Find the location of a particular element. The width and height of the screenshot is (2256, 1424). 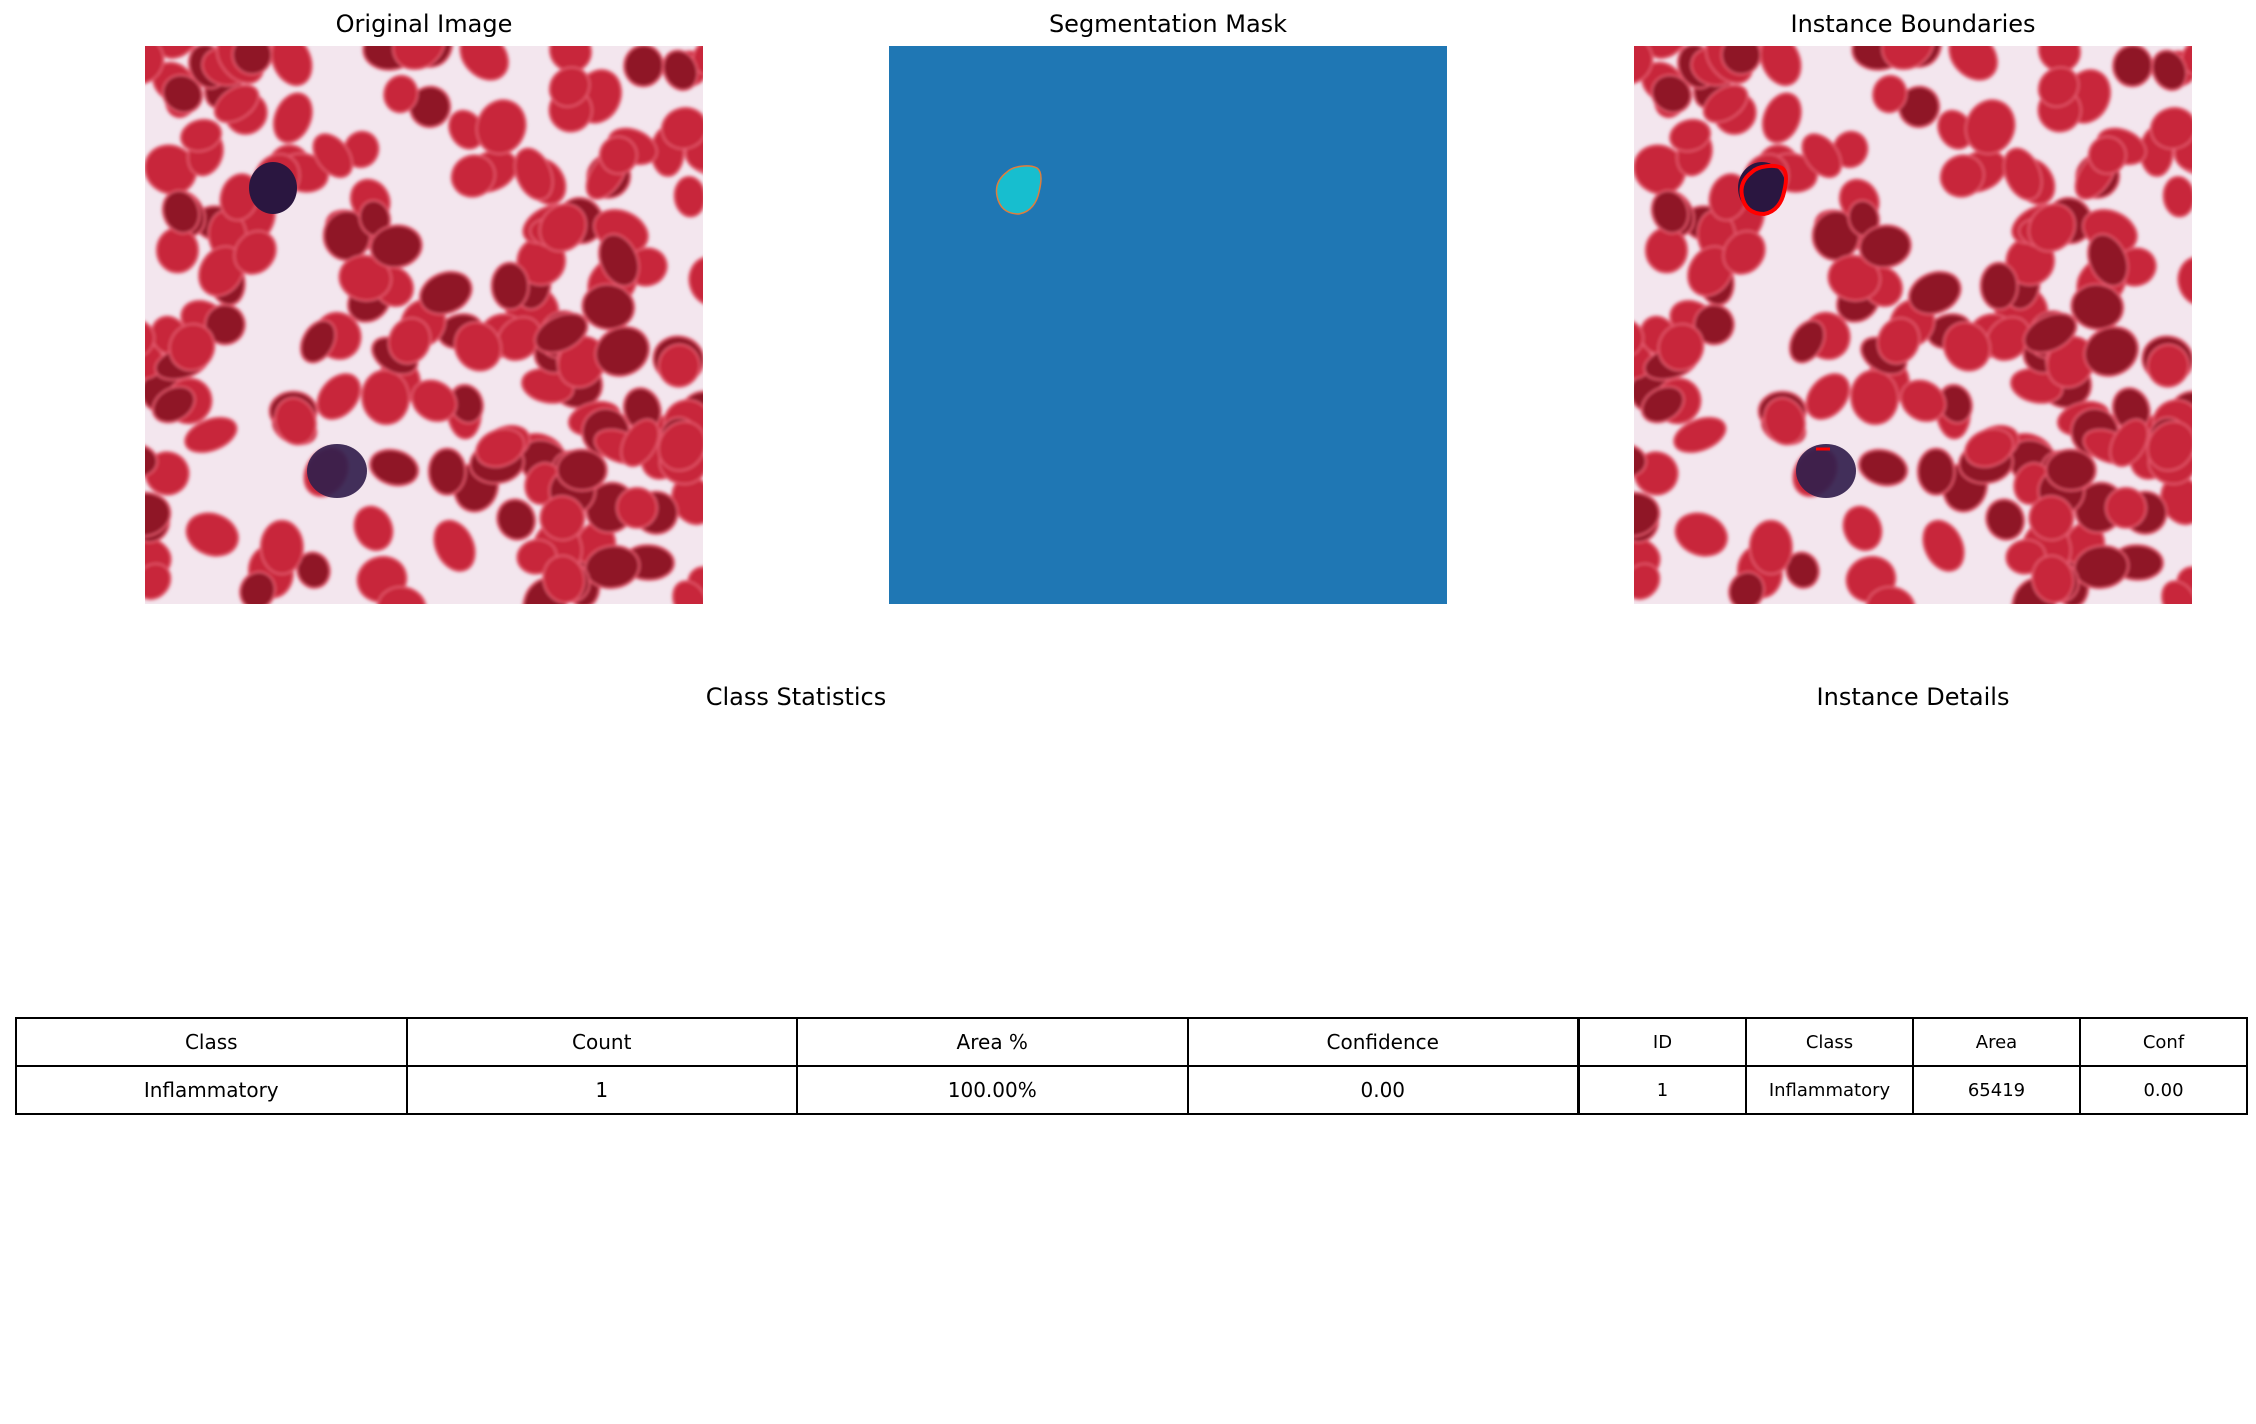

header-confidence: Confidence is located at coordinates (1382, 1042).